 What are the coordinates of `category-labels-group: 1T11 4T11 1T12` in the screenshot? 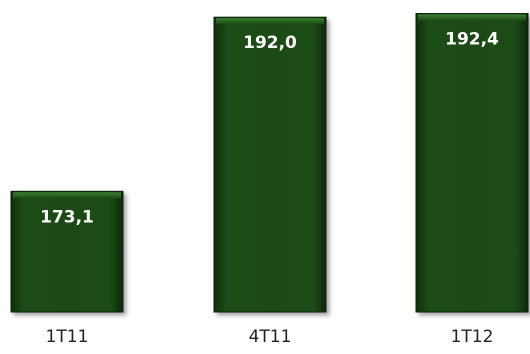 It's located at (270, 337).